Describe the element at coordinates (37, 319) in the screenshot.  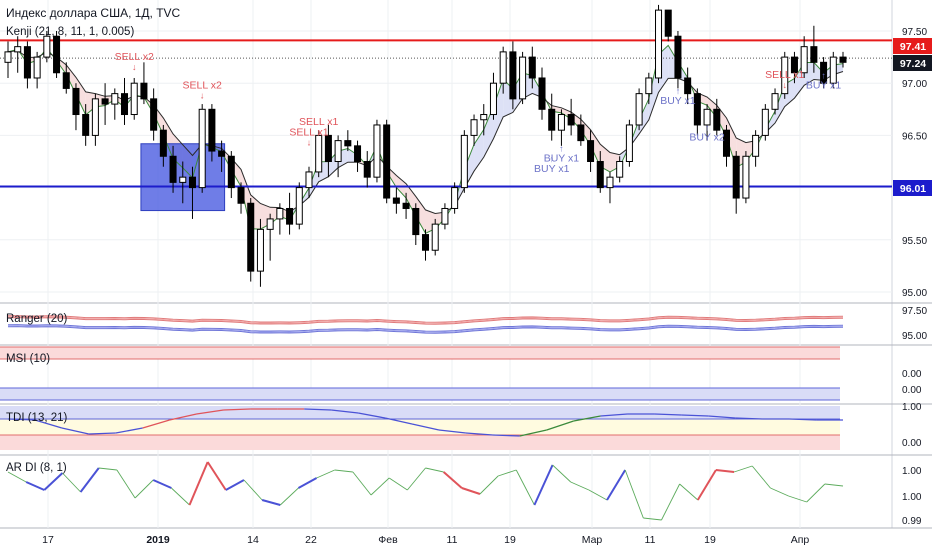
I see `ranger-pane-label: Ranger (20)` at that location.